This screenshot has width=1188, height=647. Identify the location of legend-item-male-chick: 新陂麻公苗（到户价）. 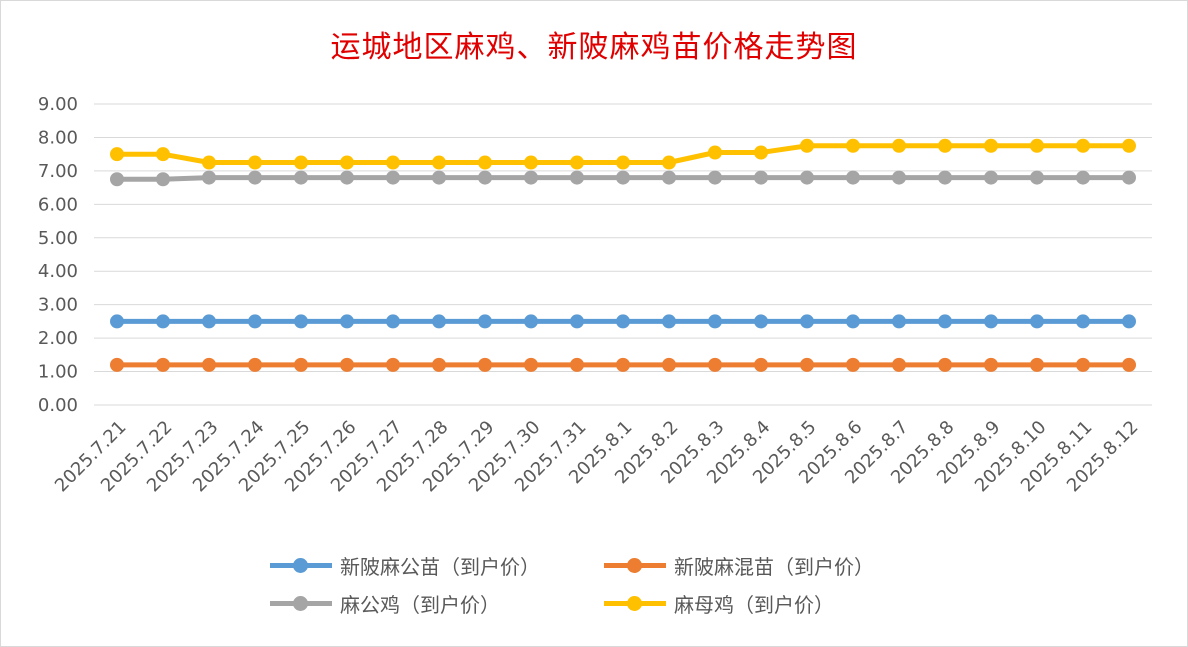
(405, 565).